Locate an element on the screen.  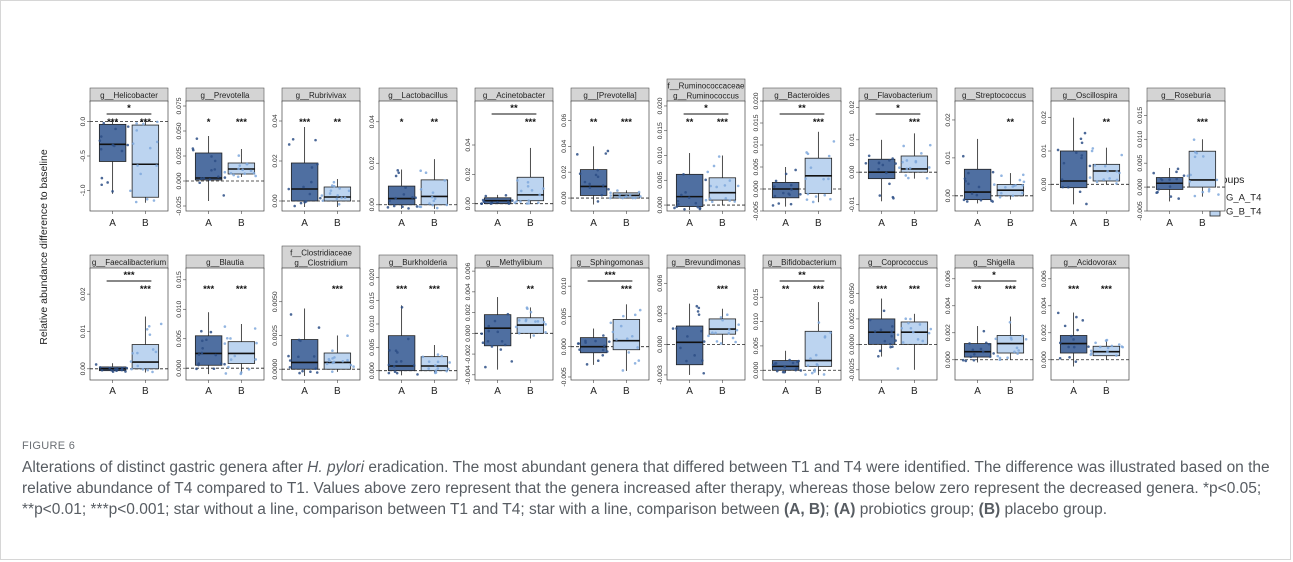
y-tick-label: 0.02 is located at coordinates (275, 160).